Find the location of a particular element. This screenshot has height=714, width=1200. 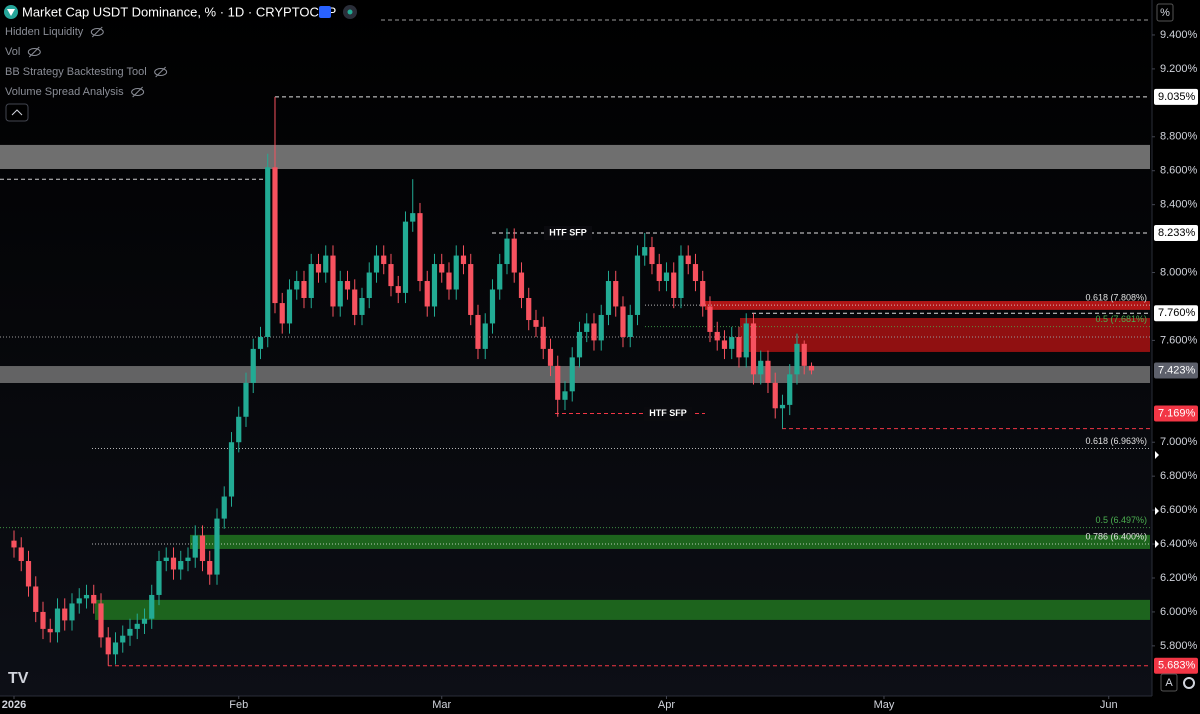

price-tag-label: 7.169% is located at coordinates (1177, 413).